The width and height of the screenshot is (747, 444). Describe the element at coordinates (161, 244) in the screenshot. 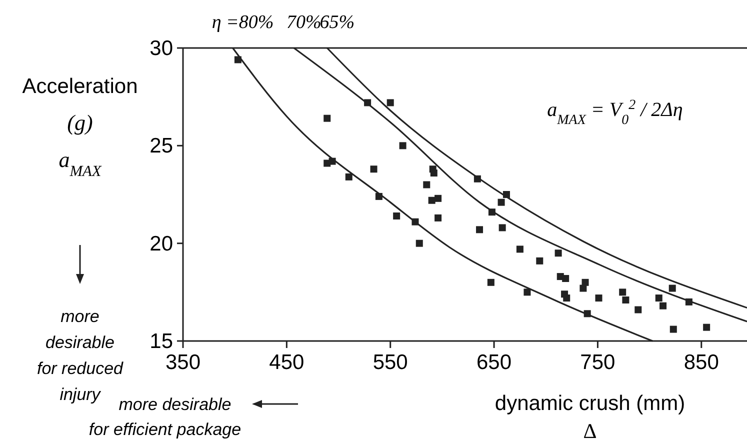

I see `y-tick-label: 20` at that location.